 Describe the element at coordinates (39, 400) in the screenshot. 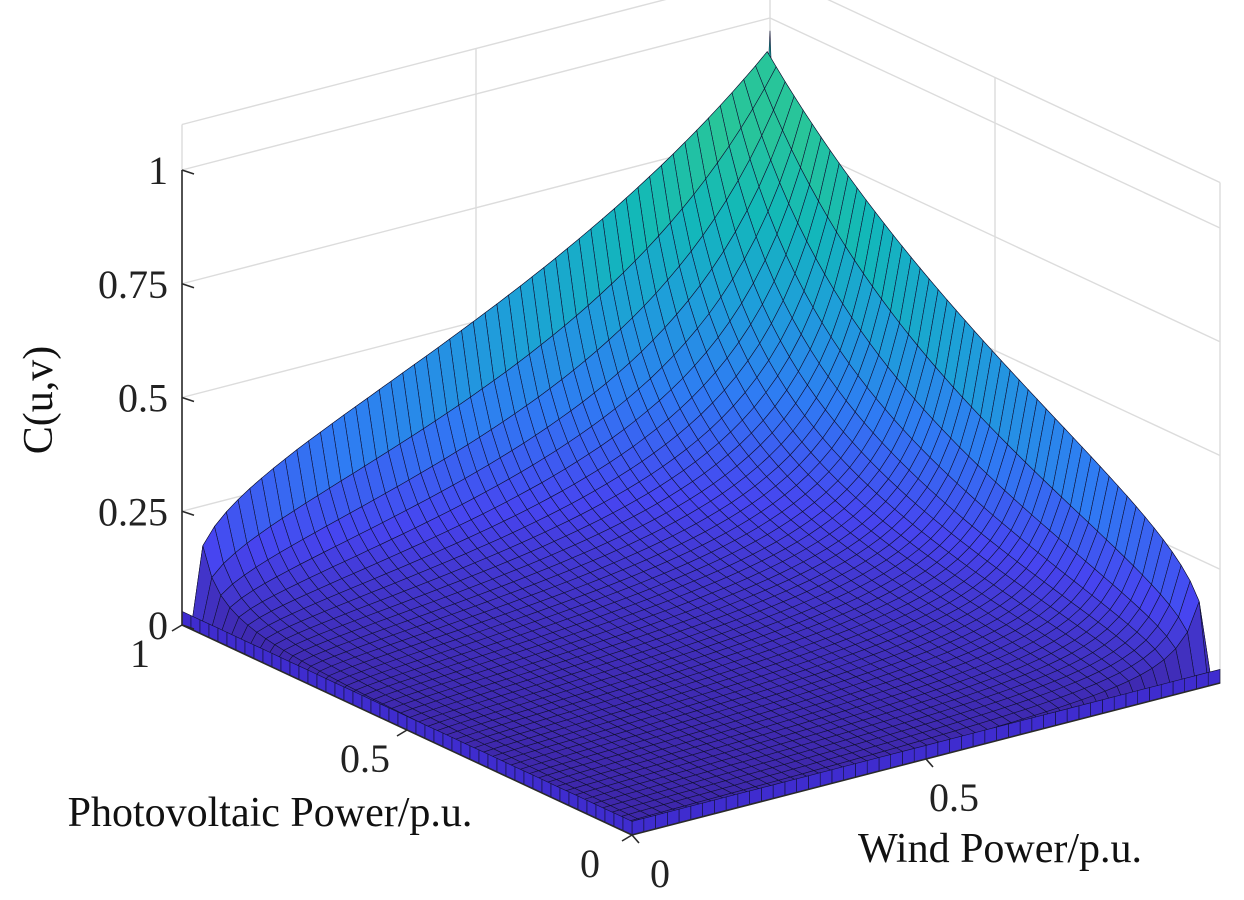

I see `z-axis-label: C(u,v)` at that location.